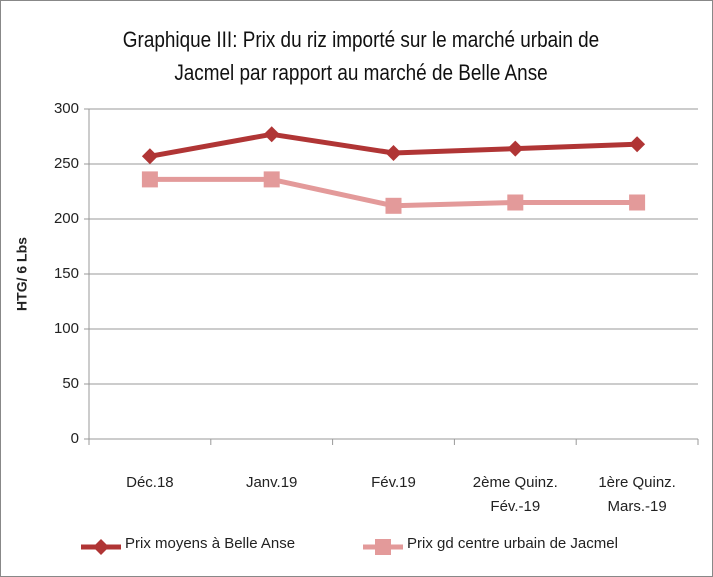 The image size is (713, 577). What do you see at coordinates (210, 543) in the screenshot?
I see `legend-label: Prix moyens à Belle Anse` at bounding box center [210, 543].